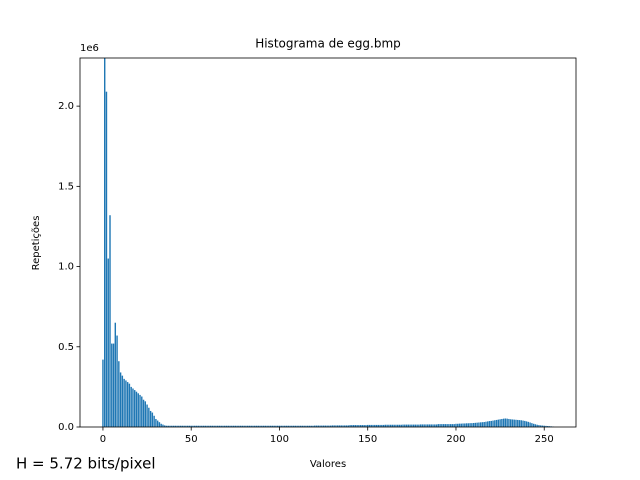  I want to click on annotation: H = 5.72 bits/pixel, so click(86, 464).